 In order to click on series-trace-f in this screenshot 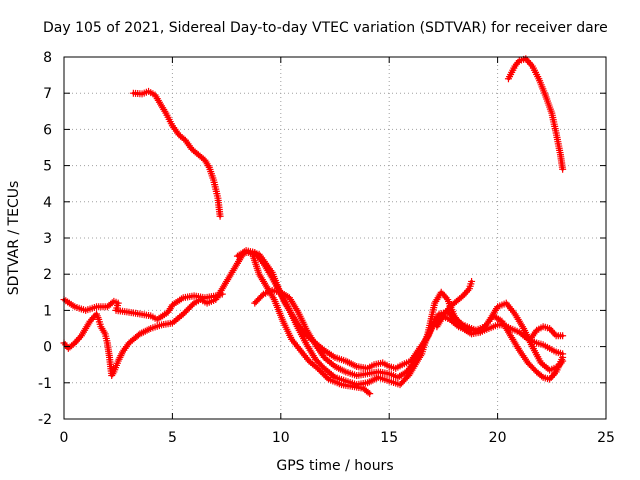, I will do `click(454, 304)`.